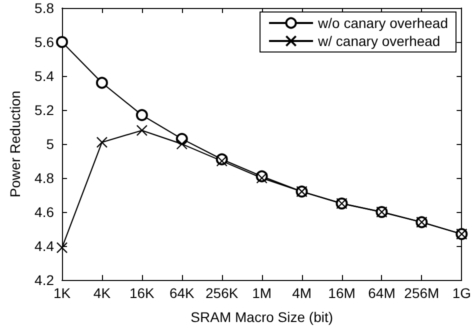 Image resolution: width=474 pixels, height=331 pixels. What do you see at coordinates (44, 246) in the screenshot?
I see `y-tick-label: 4.4` at bounding box center [44, 246].